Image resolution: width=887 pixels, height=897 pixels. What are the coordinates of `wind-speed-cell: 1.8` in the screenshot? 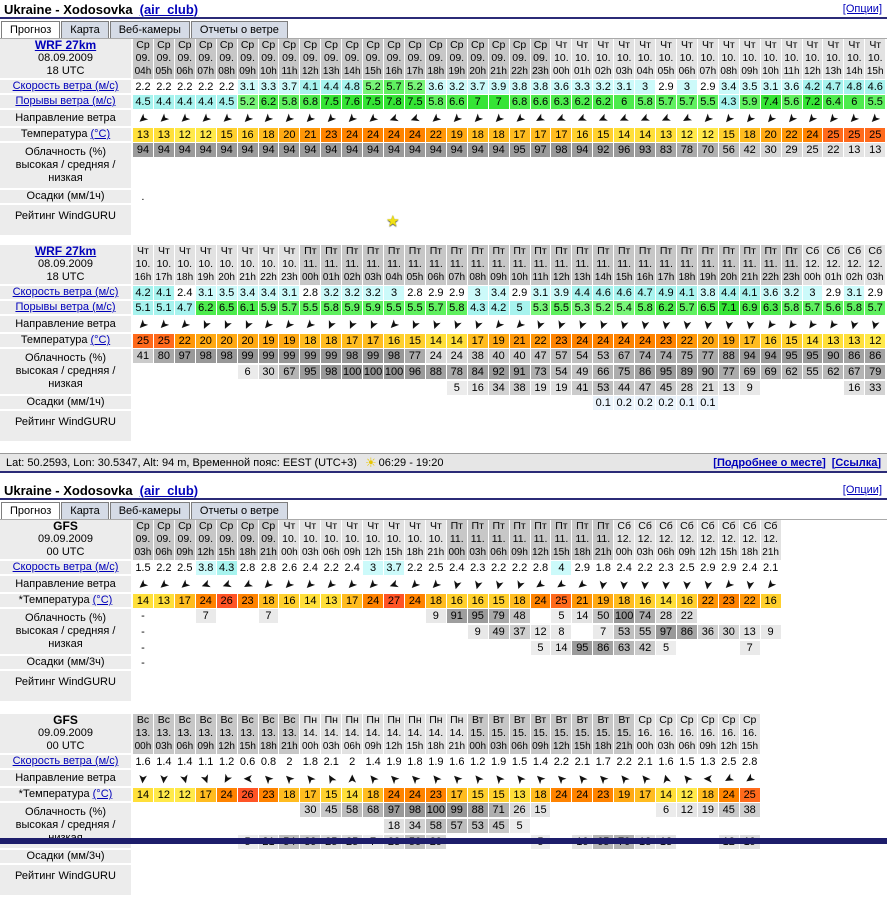 It's located at (415, 762).